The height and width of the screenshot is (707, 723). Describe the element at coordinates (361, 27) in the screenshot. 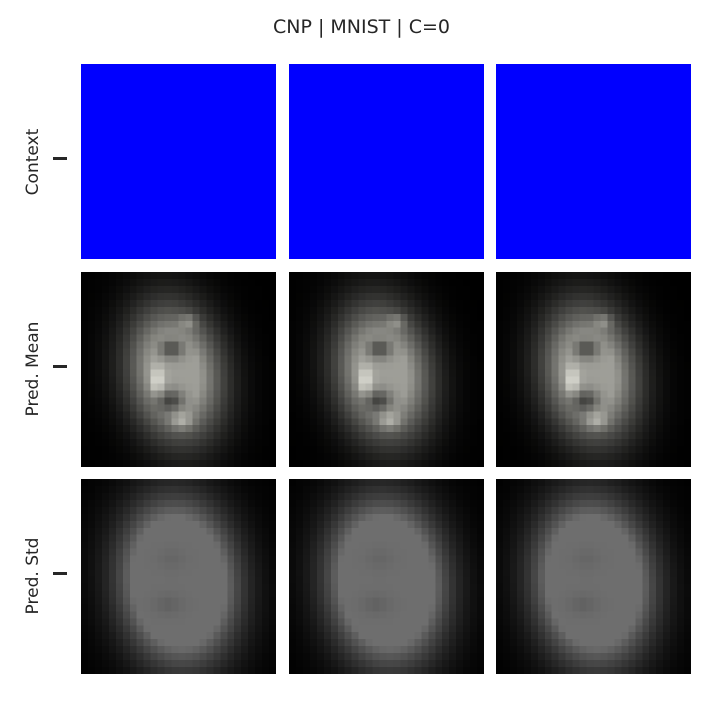

I see `figure-title: CNP | MNIST | C=0` at that location.